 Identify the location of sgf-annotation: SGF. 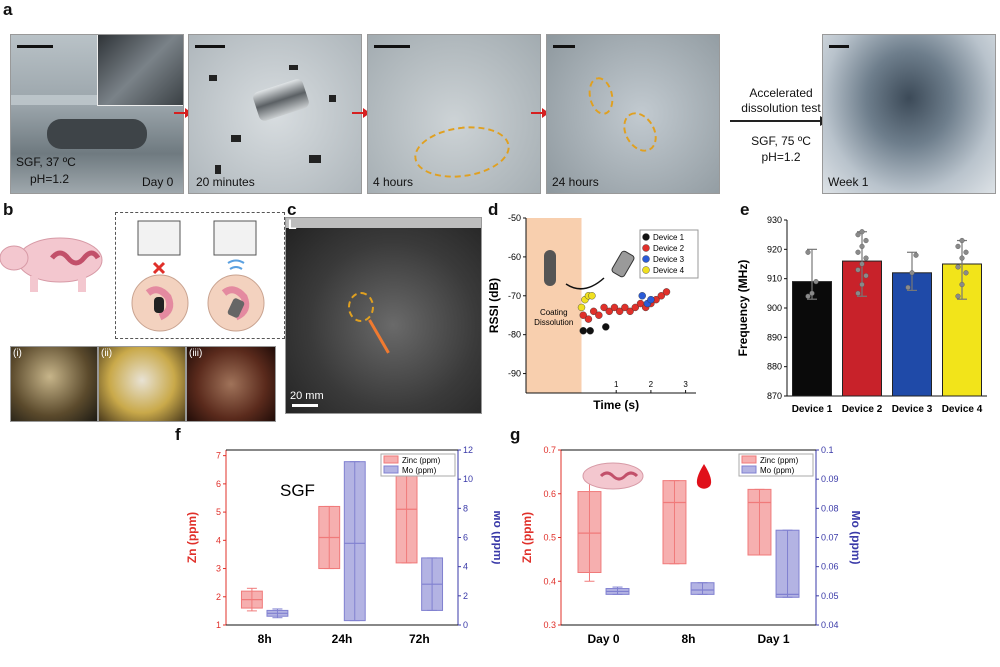
(297, 490).